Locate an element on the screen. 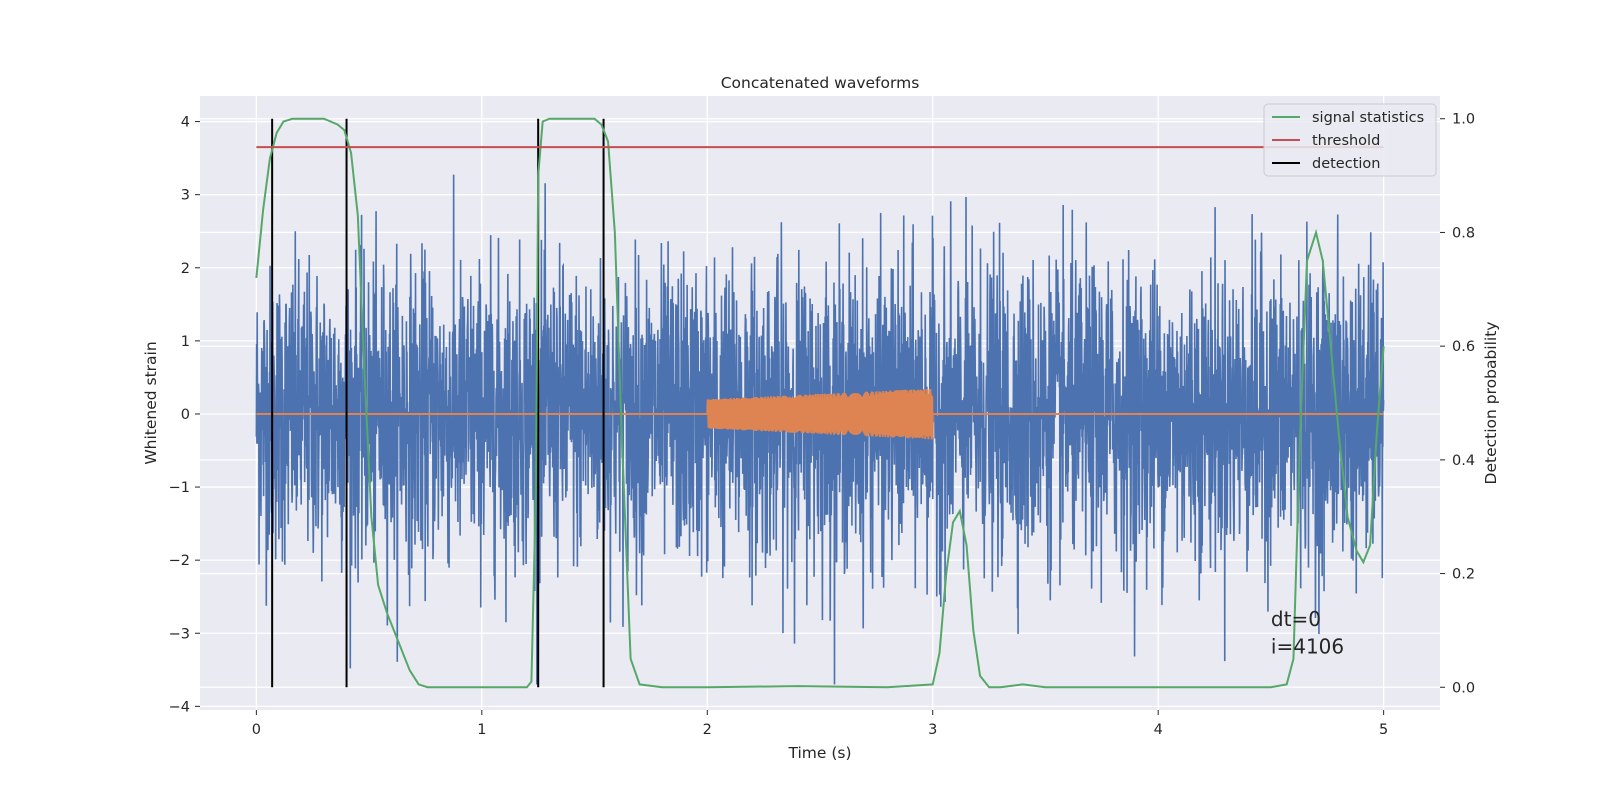  x-tick-label: 3 is located at coordinates (932, 730).